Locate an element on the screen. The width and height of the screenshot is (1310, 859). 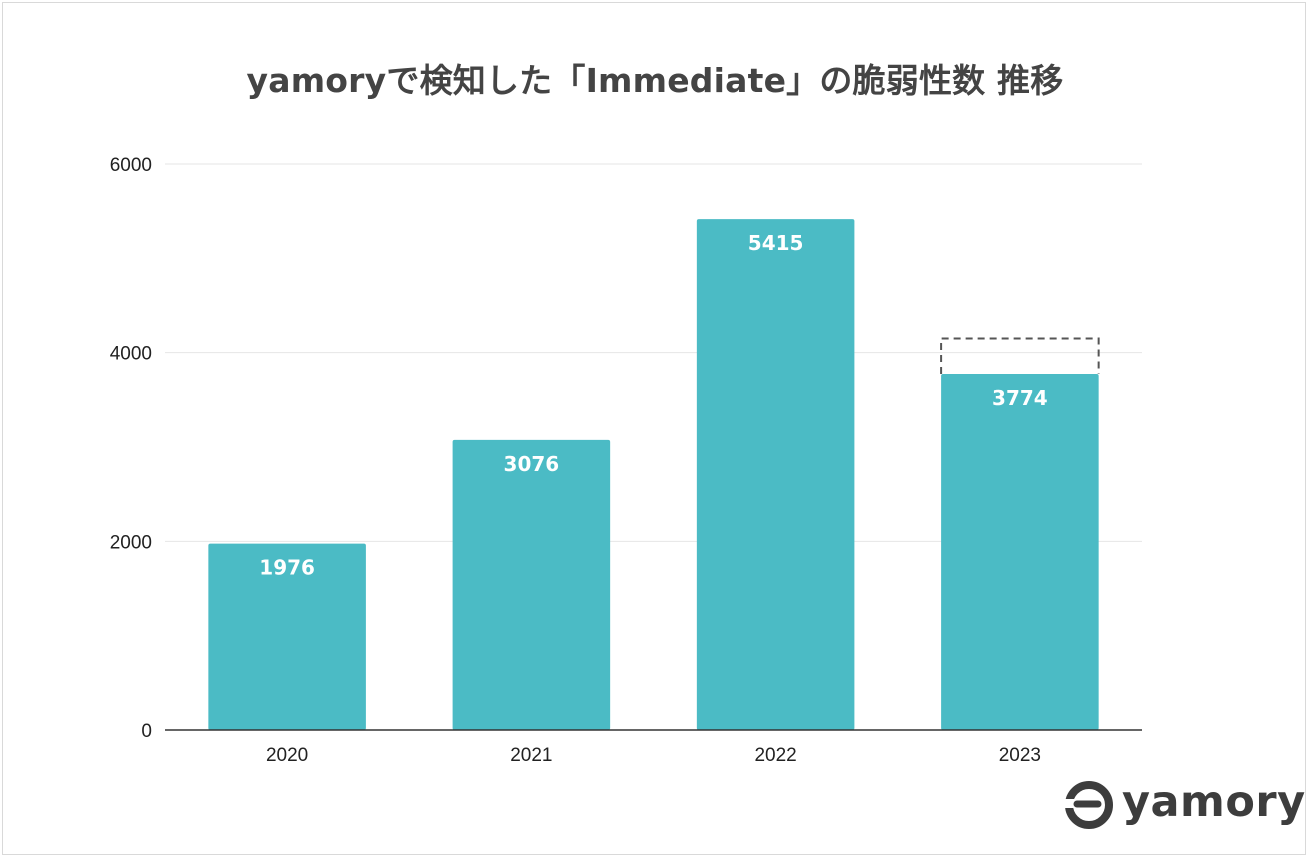
y-tick-label: 4000 is located at coordinates (131, 354).